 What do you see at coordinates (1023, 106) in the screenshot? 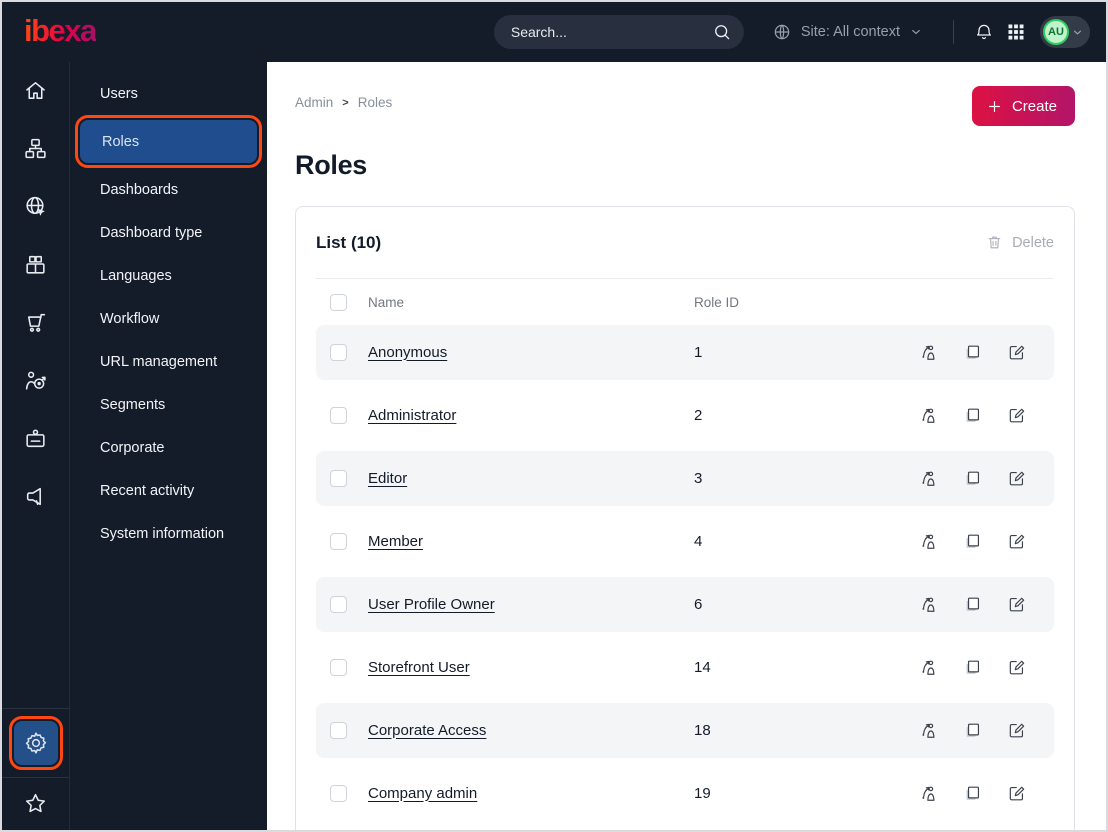
I see `create-button: Create` at bounding box center [1023, 106].